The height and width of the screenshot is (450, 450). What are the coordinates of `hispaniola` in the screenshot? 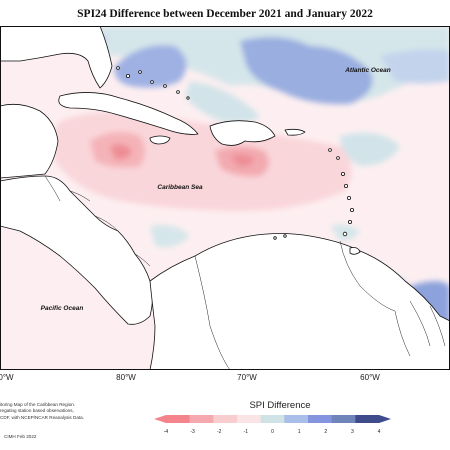 It's located at (242, 133).